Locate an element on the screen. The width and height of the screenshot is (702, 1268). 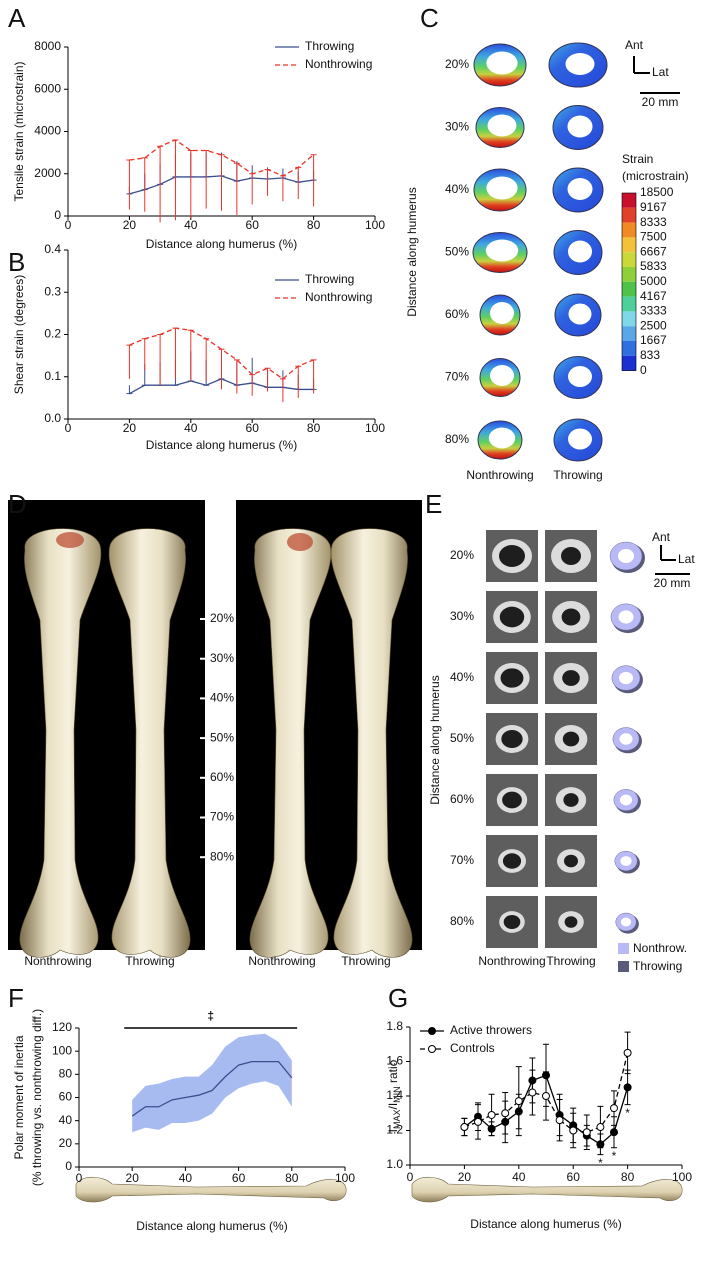
y-tick-label: 2000 is located at coordinates (47, 173).